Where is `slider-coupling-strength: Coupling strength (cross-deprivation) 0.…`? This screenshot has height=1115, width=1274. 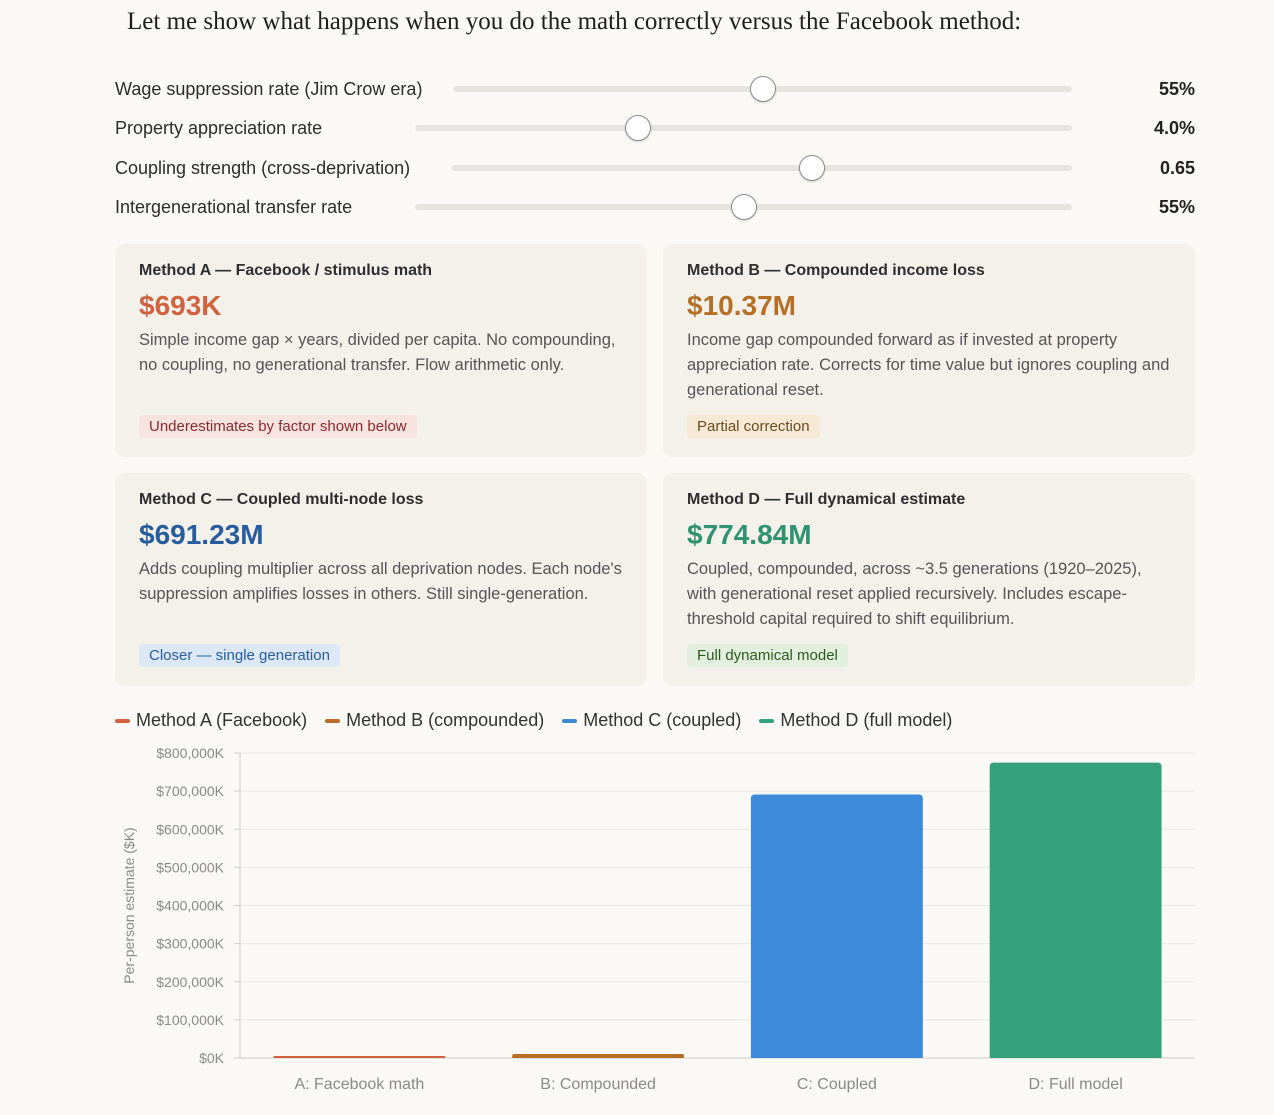
slider-coupling-strength: Coupling strength (cross-deprivation) 0.… is located at coordinates (655, 168).